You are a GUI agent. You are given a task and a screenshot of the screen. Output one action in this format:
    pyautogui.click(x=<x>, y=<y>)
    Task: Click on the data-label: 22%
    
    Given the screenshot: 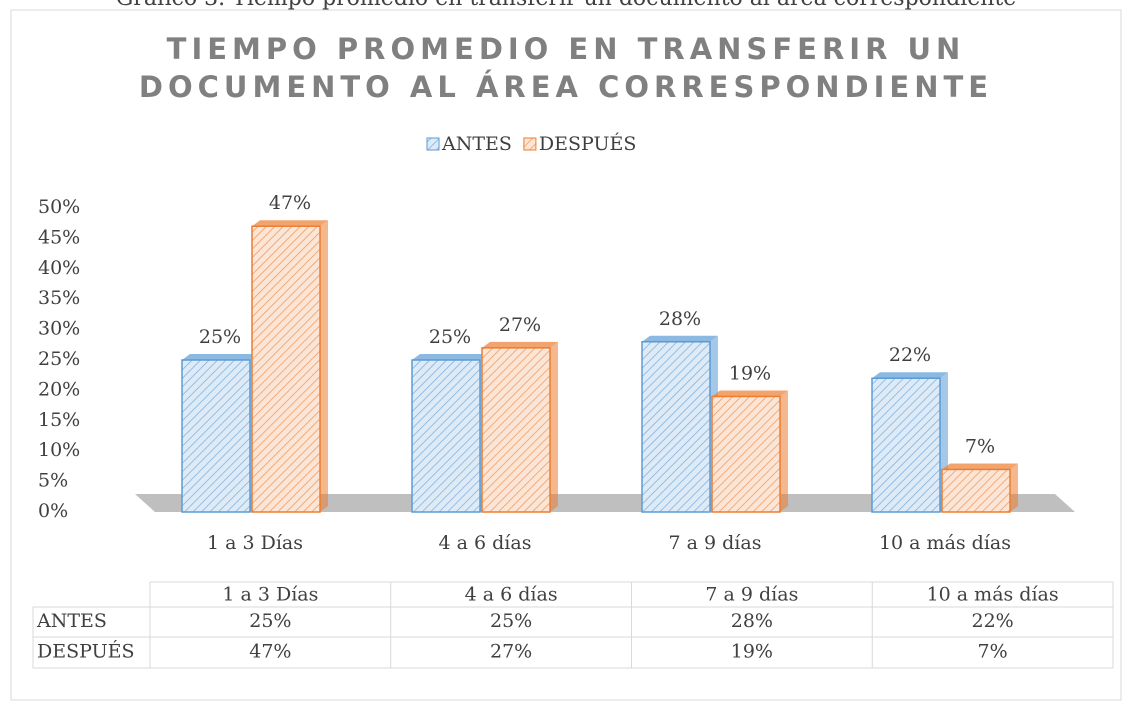 What is the action you would take?
    pyautogui.click(x=910, y=355)
    